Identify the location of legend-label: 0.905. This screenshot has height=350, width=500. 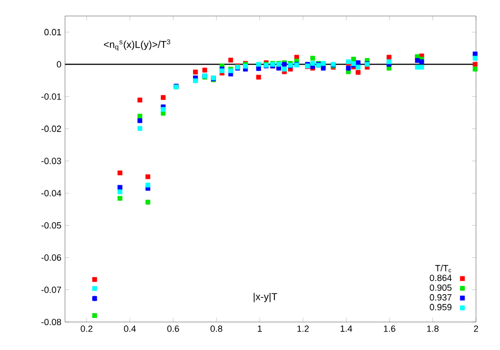
(441, 287).